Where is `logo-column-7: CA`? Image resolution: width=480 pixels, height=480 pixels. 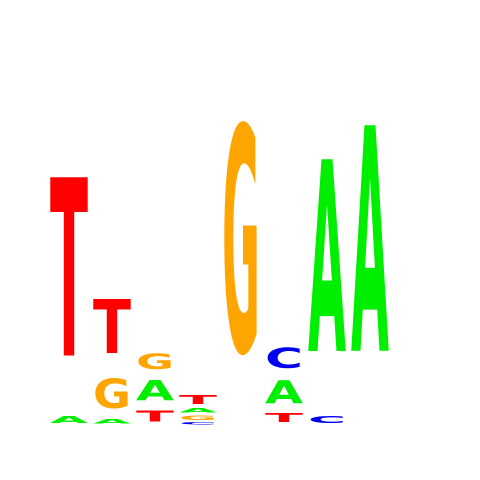 logo-column-7: CA is located at coordinates (327, 265).